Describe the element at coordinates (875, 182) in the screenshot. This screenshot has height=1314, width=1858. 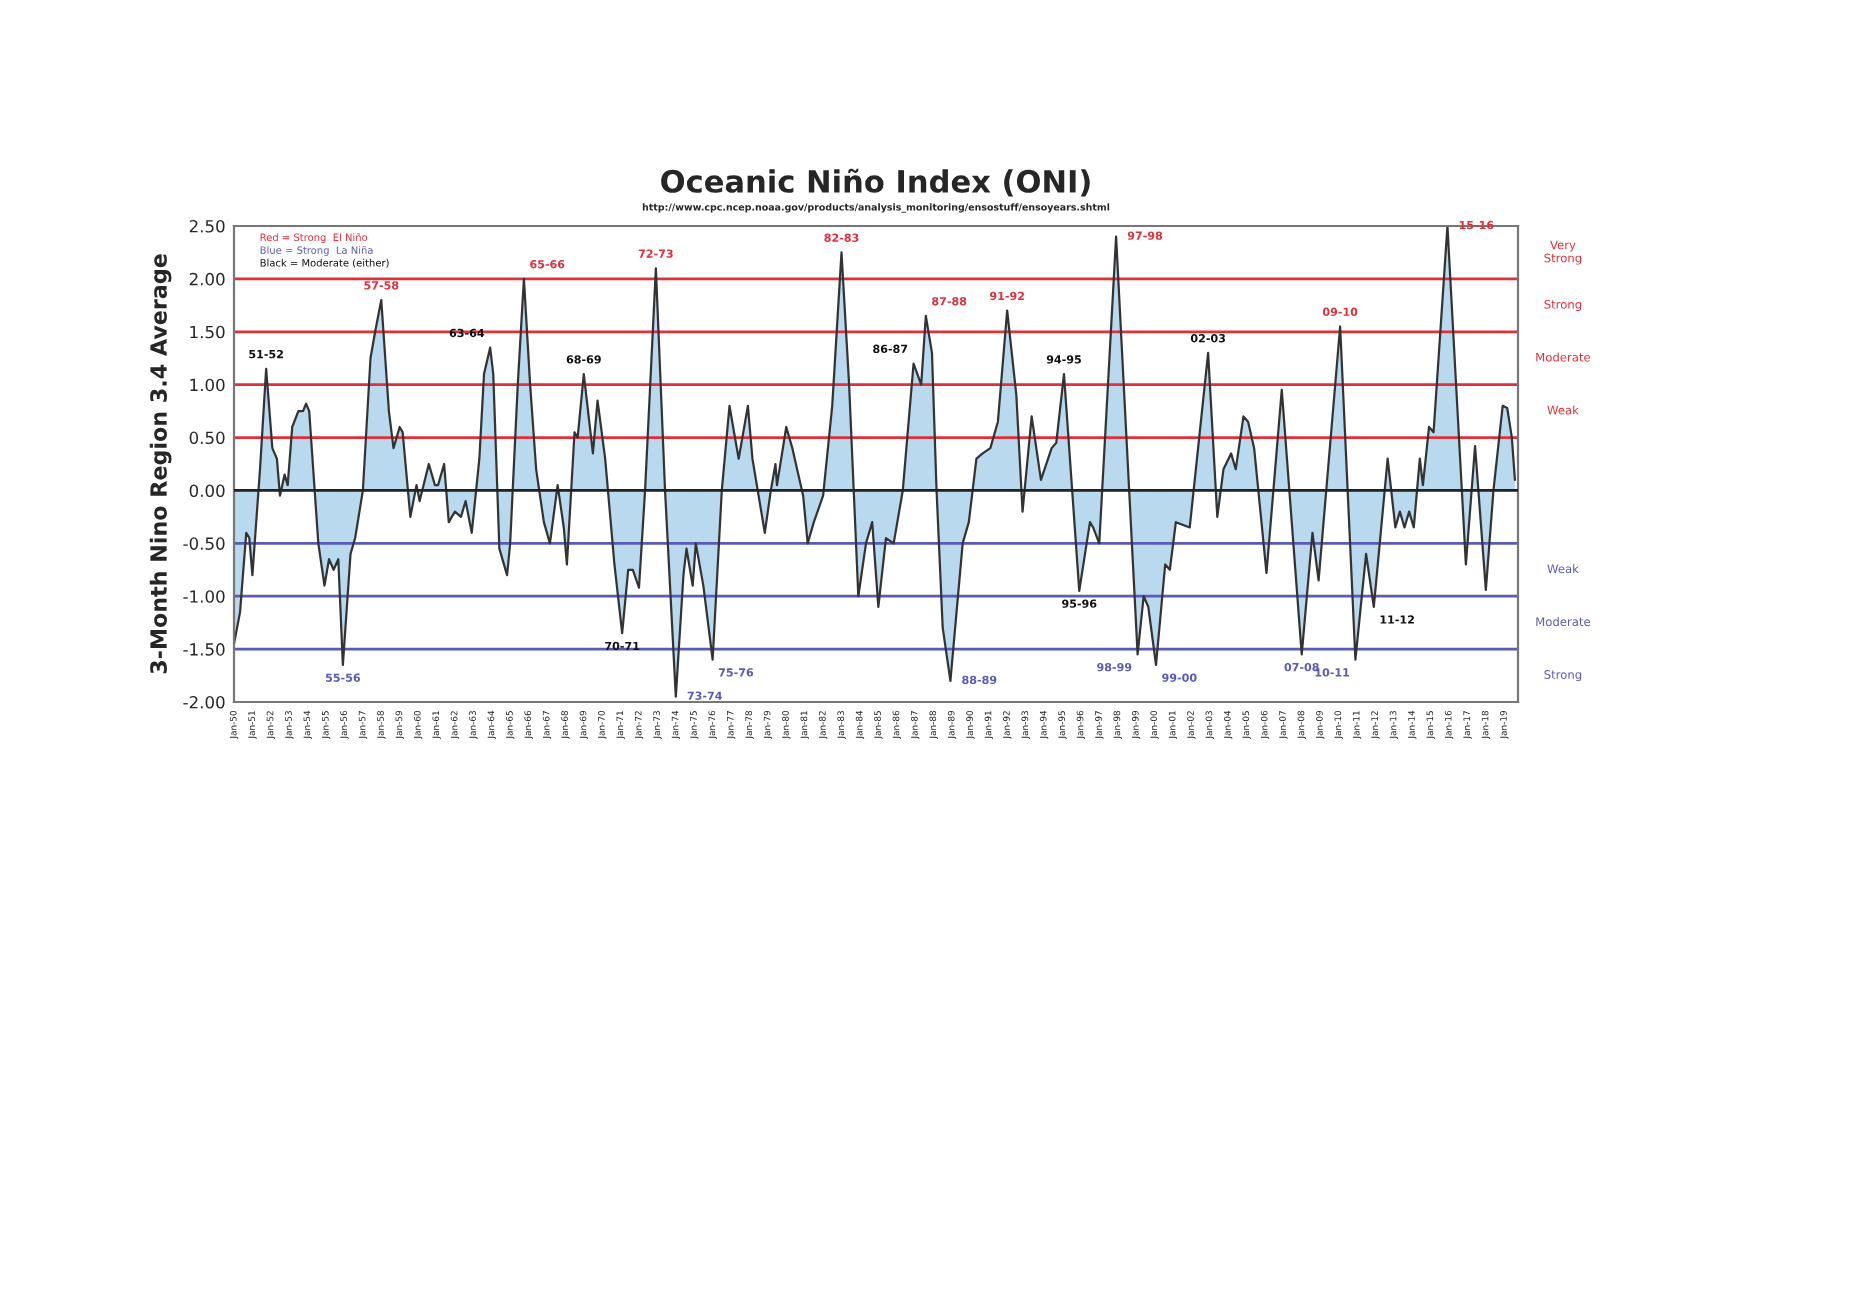
I see `chart-title: Oceanic Niño Index (ONI)` at that location.